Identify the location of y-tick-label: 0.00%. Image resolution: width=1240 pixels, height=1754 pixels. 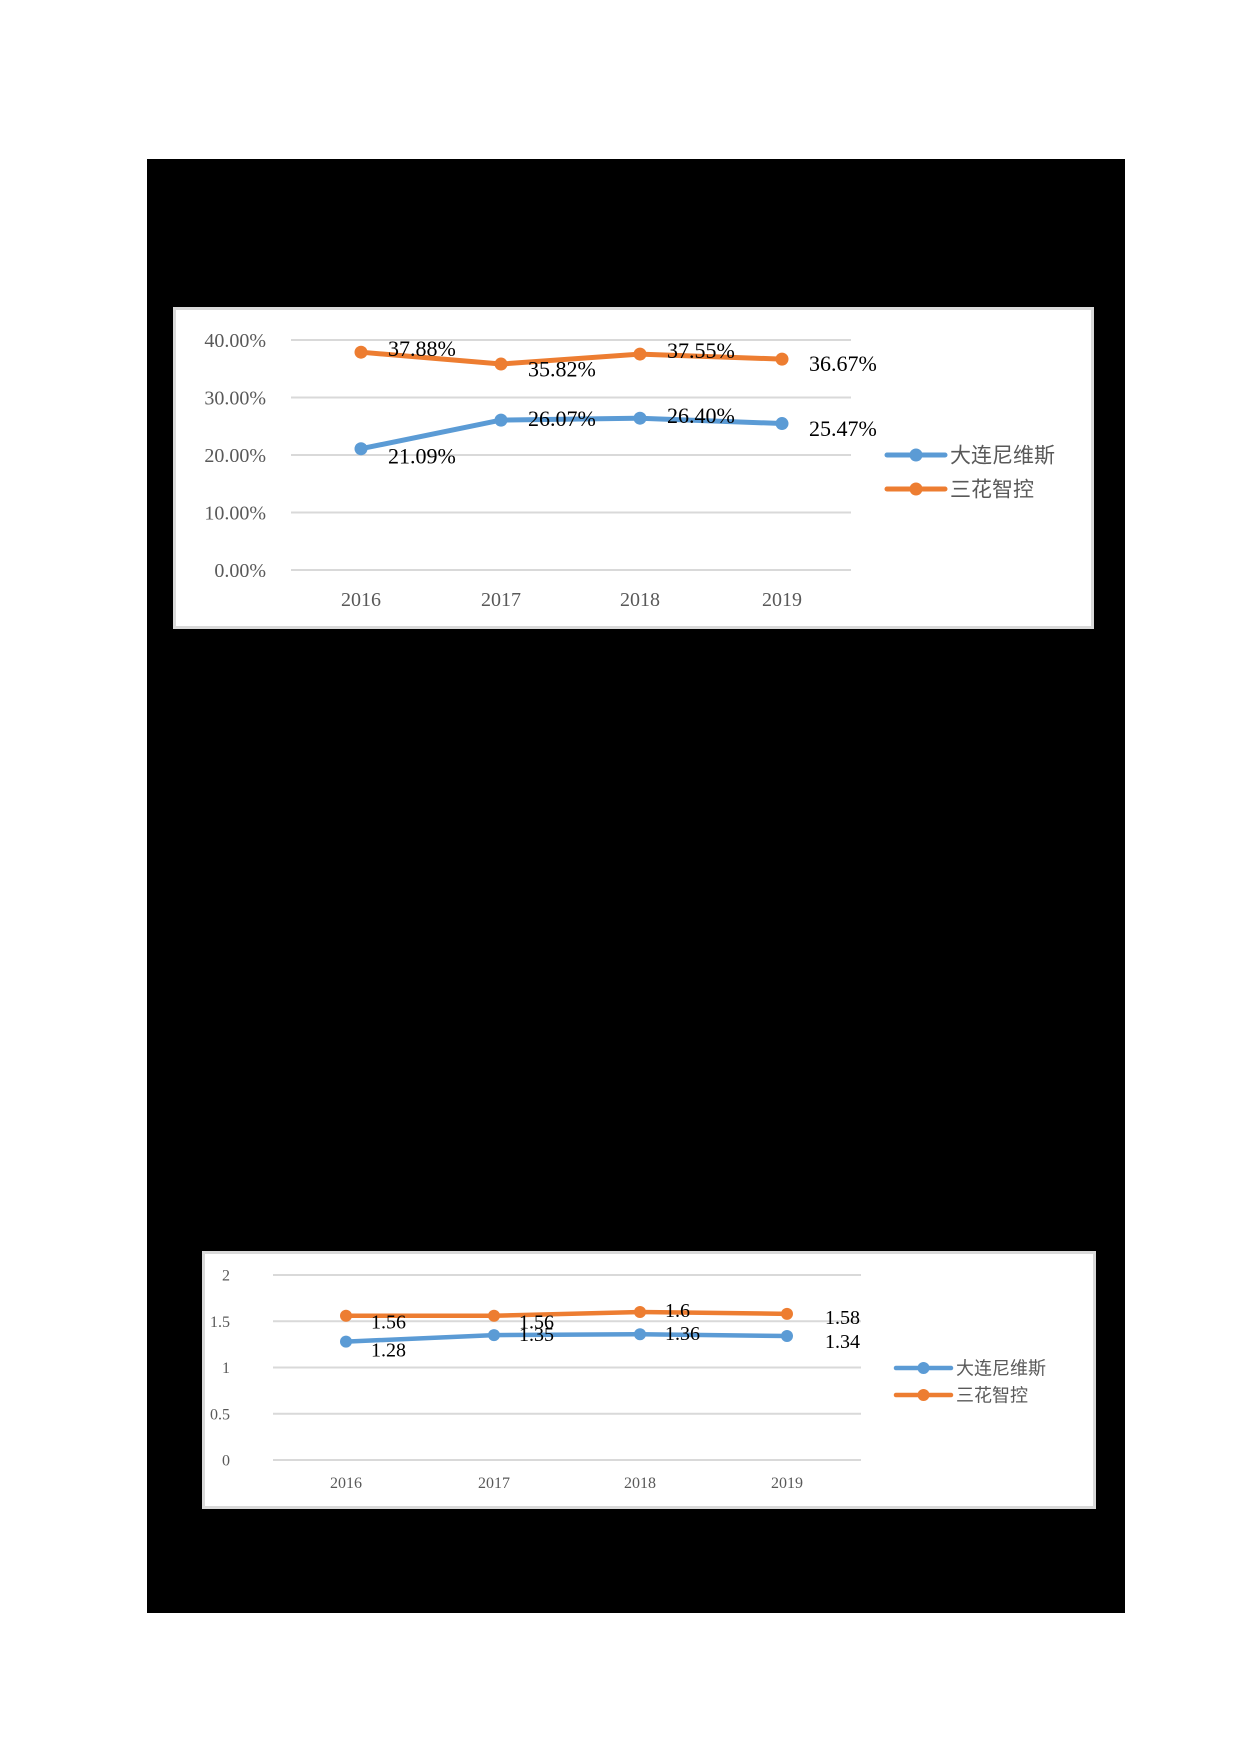
(240, 571).